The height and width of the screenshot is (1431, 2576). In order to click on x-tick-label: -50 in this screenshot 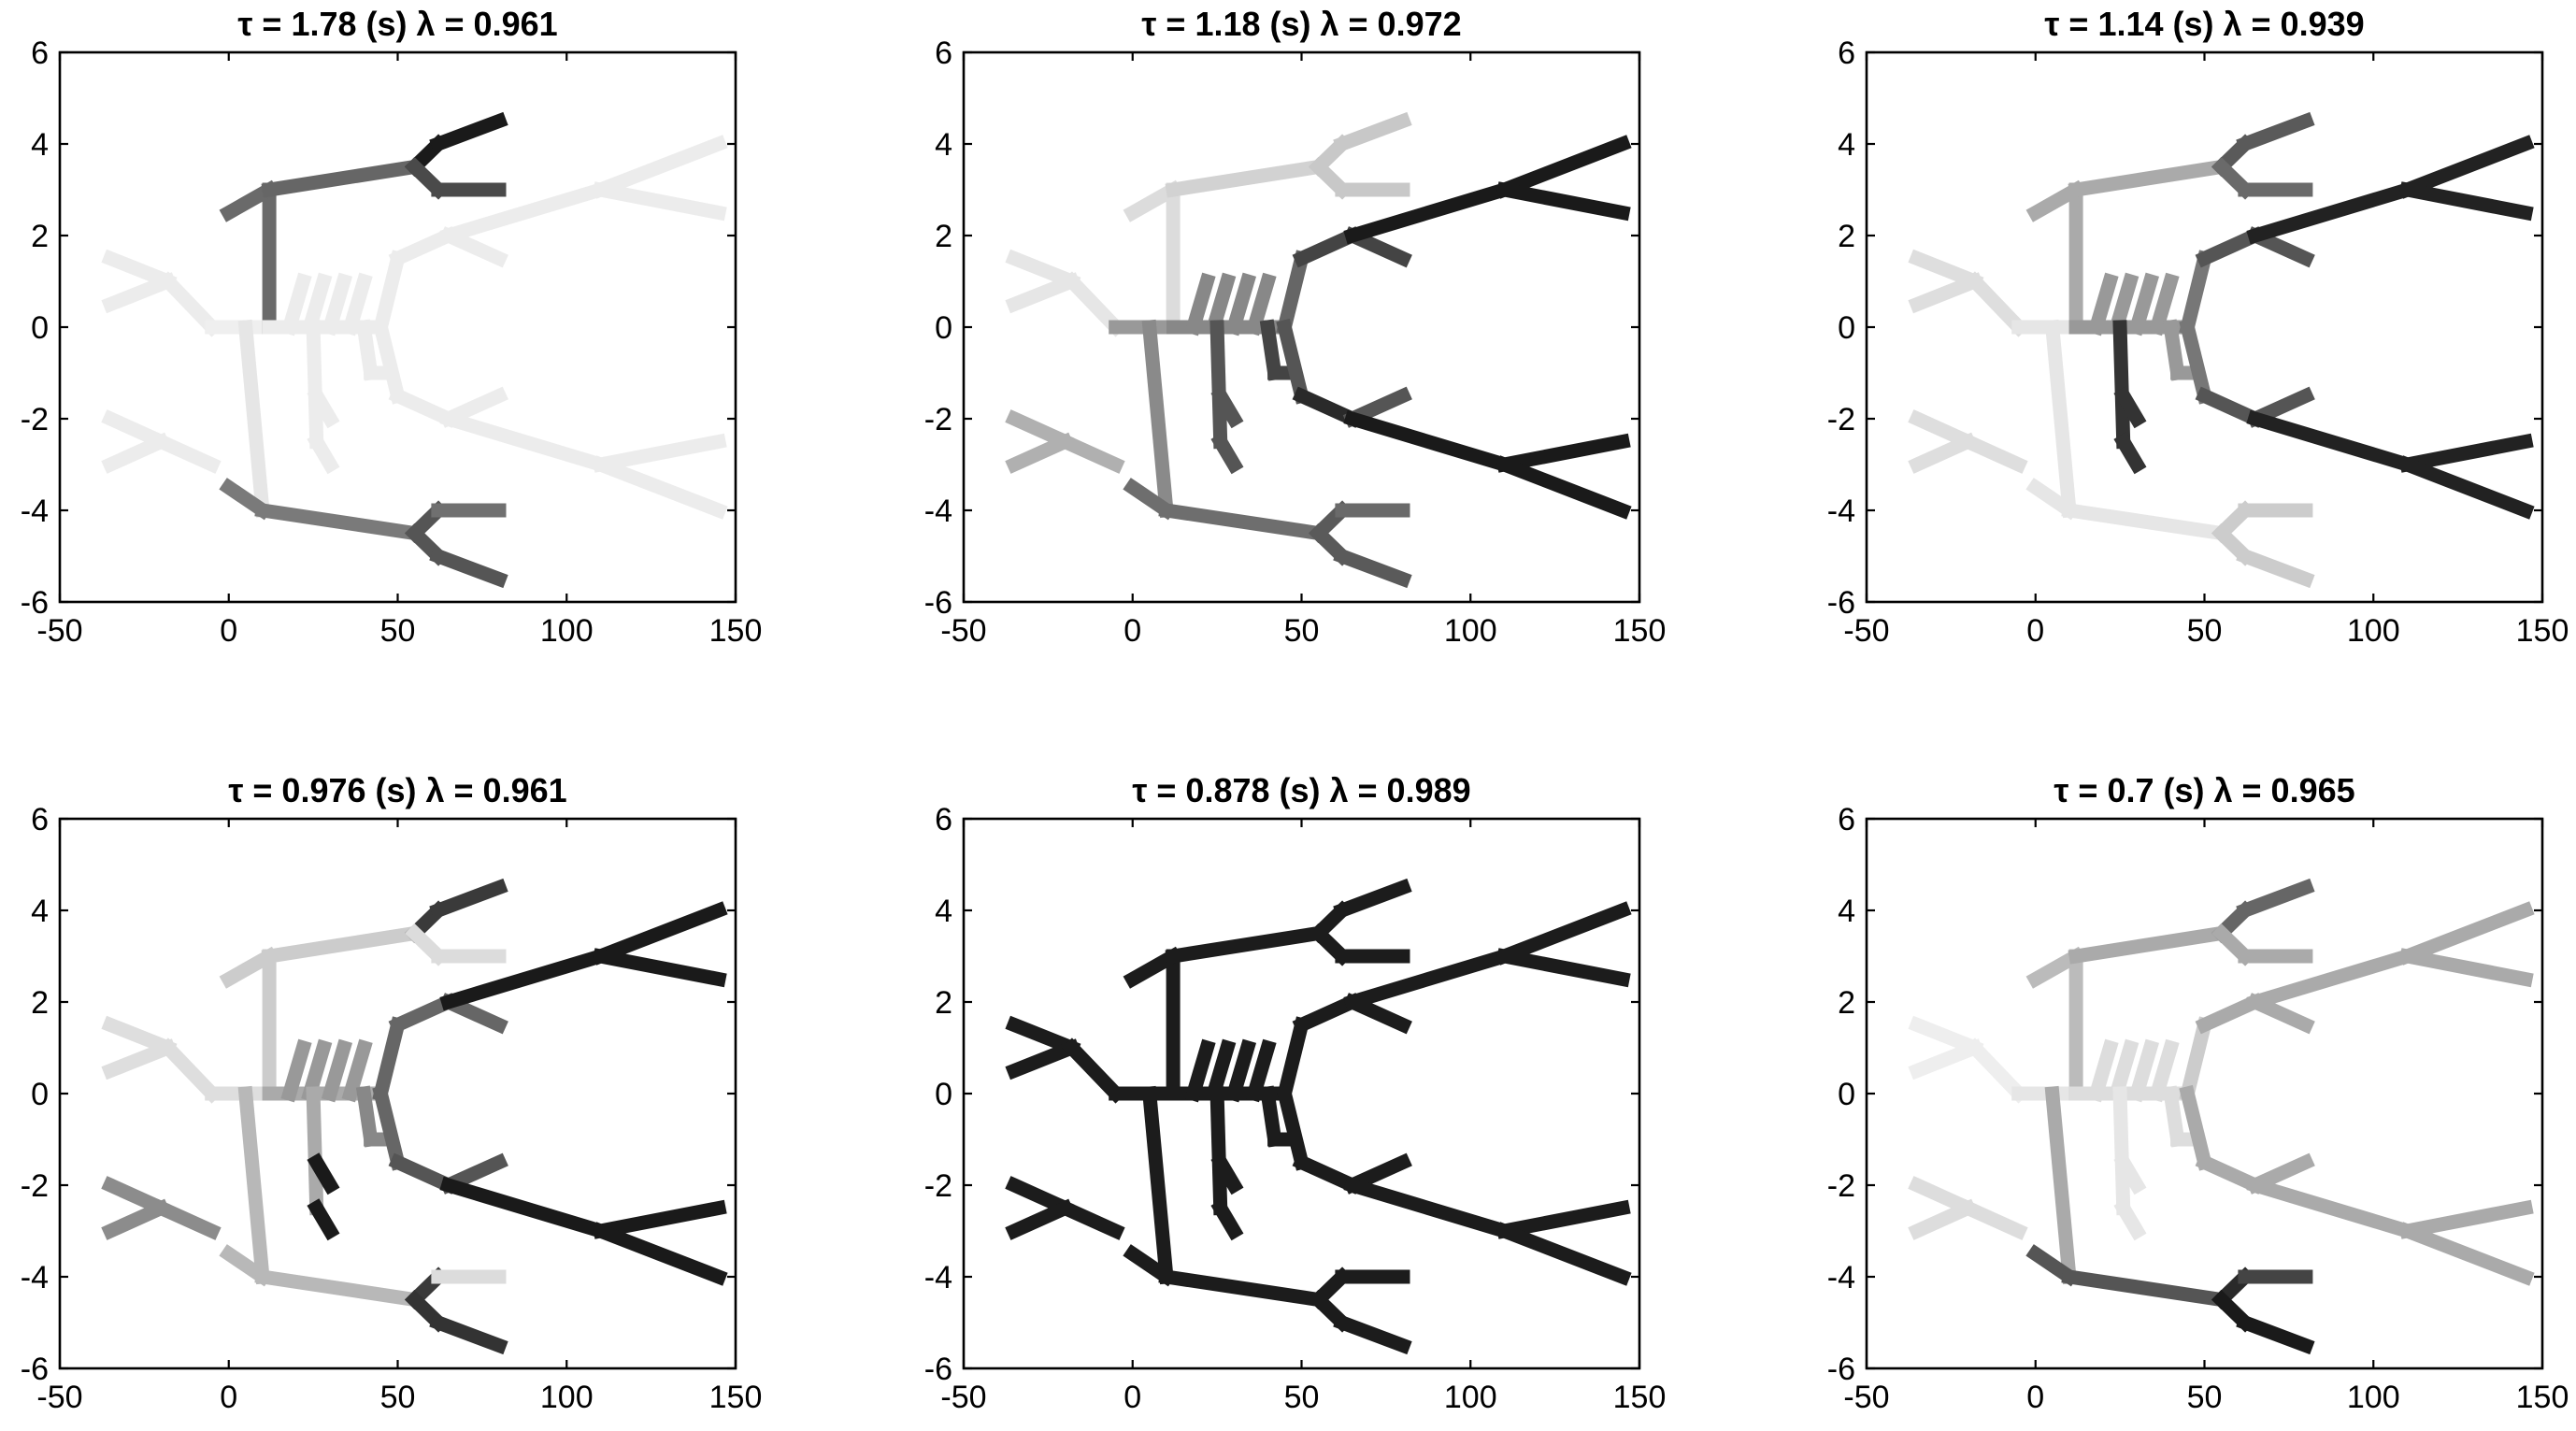, I will do `click(59, 631)`.